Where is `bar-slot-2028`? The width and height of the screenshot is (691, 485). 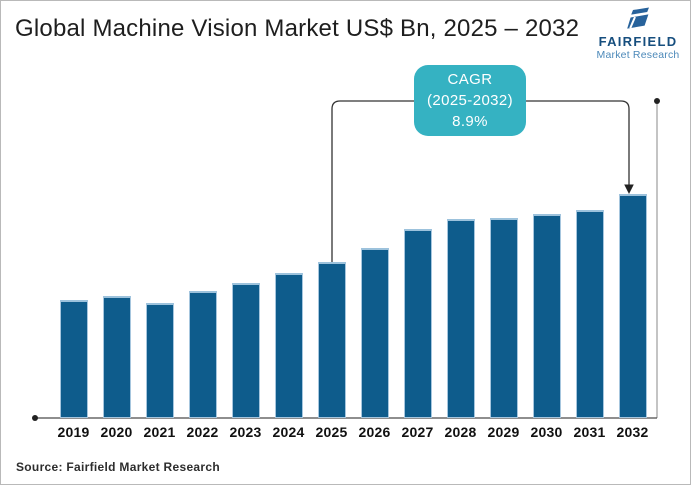 bar-slot-2028 is located at coordinates (460, 306).